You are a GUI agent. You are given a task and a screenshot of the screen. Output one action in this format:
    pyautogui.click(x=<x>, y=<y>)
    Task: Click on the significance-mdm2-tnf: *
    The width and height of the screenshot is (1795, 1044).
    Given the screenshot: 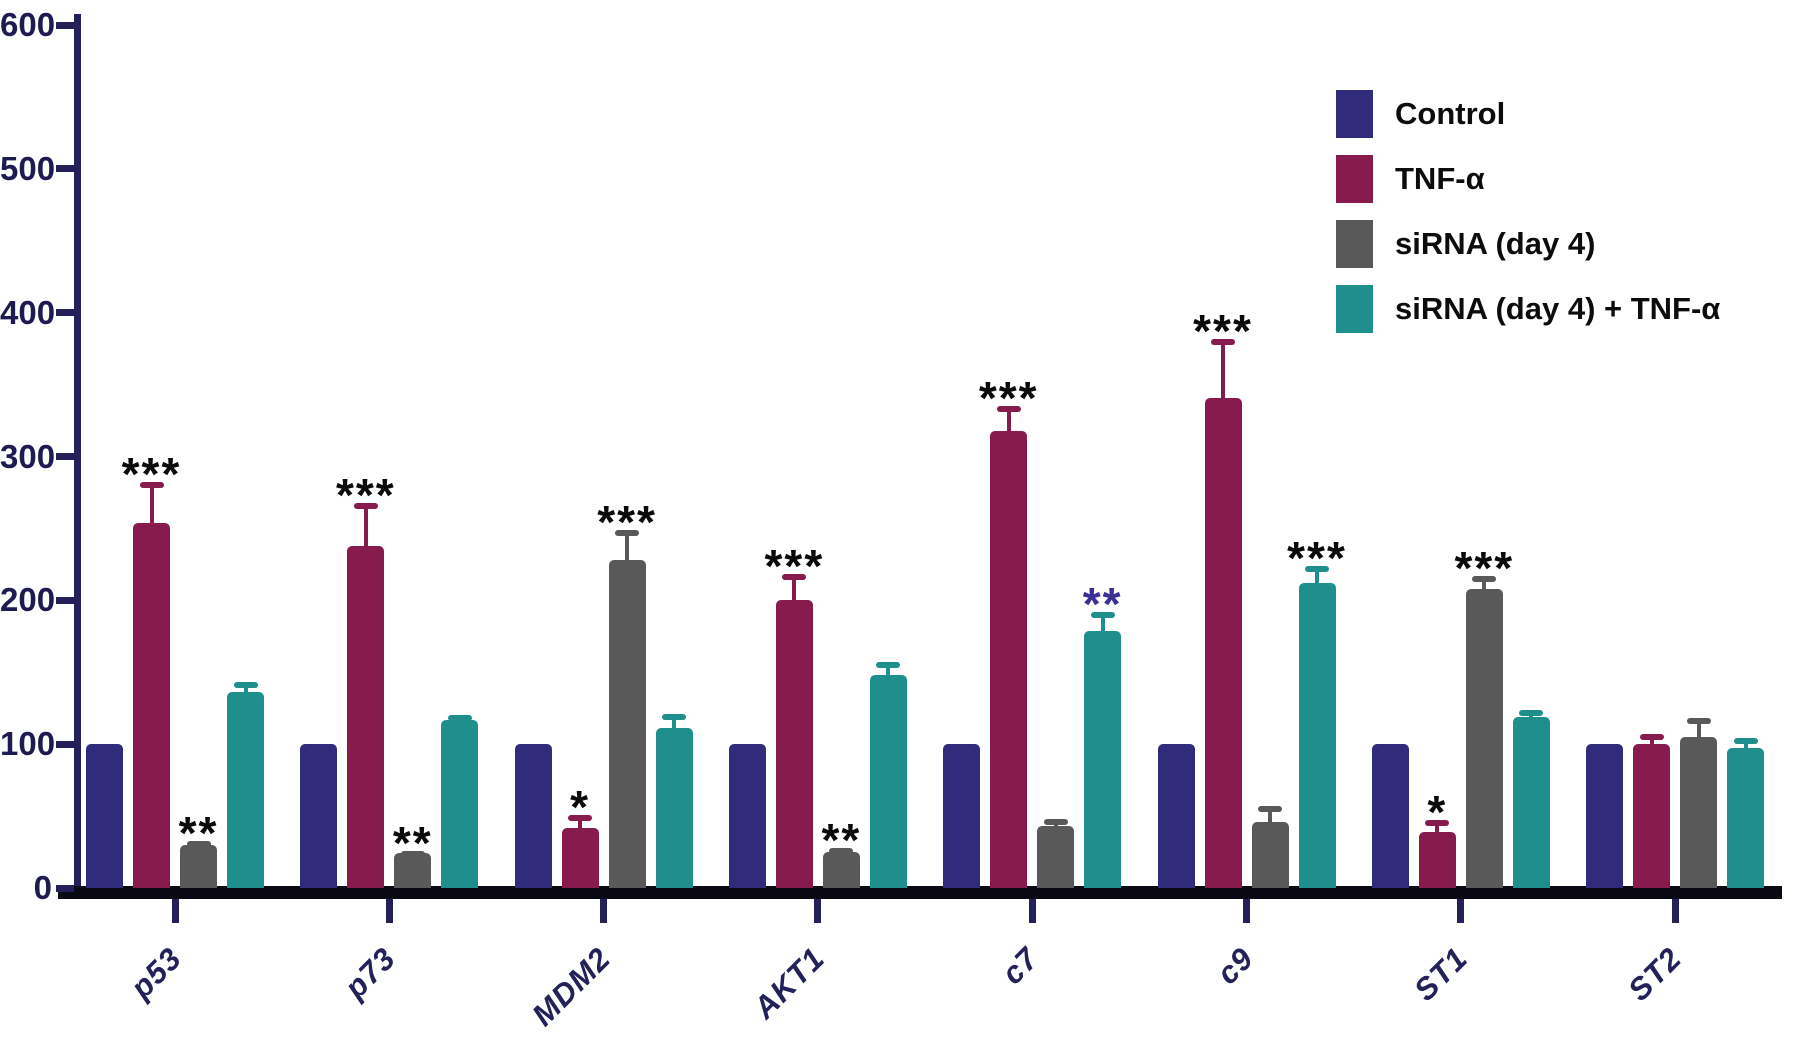 What is the action you would take?
    pyautogui.click(x=580, y=806)
    